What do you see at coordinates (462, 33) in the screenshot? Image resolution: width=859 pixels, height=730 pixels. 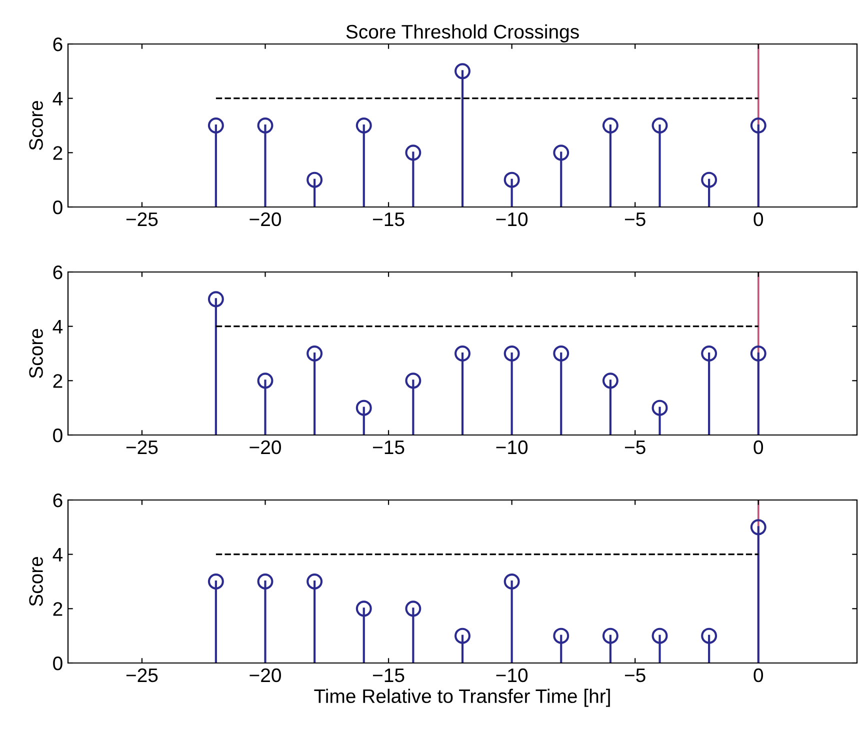 I see `chart-title: Score Threshold Crossings` at bounding box center [462, 33].